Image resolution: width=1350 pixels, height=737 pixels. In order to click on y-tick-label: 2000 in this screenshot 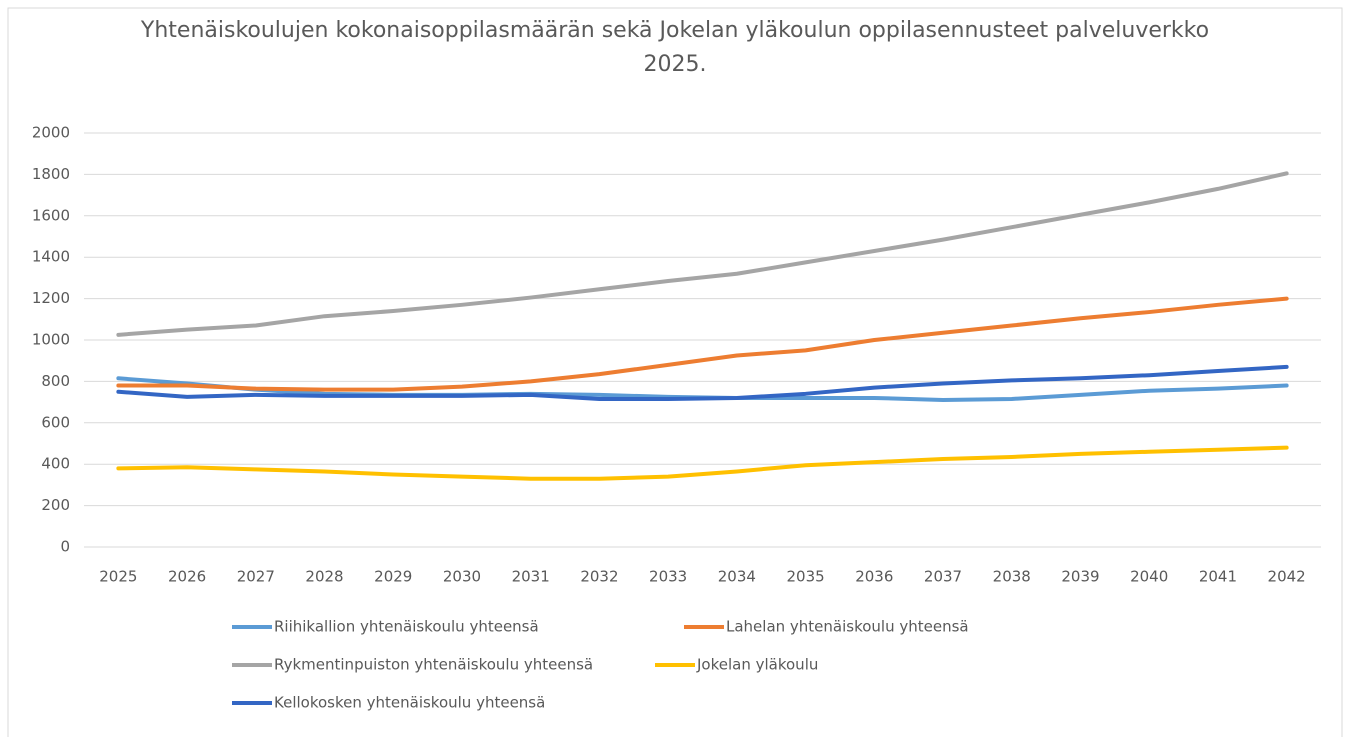, I will do `click(51, 133)`.